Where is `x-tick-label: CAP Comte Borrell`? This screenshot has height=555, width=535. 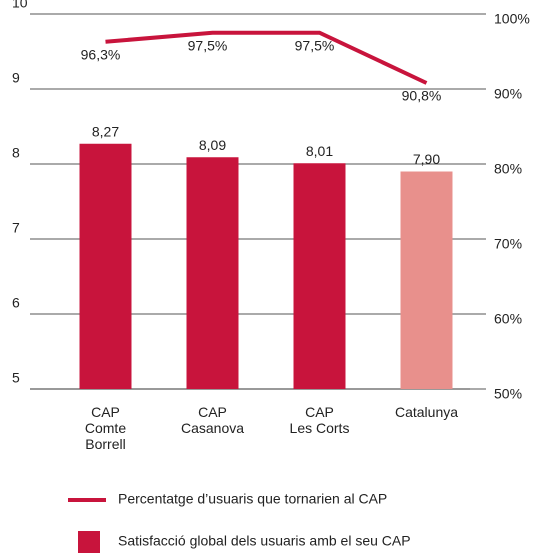 x-tick-label: CAP Comte Borrell is located at coordinates (105, 428).